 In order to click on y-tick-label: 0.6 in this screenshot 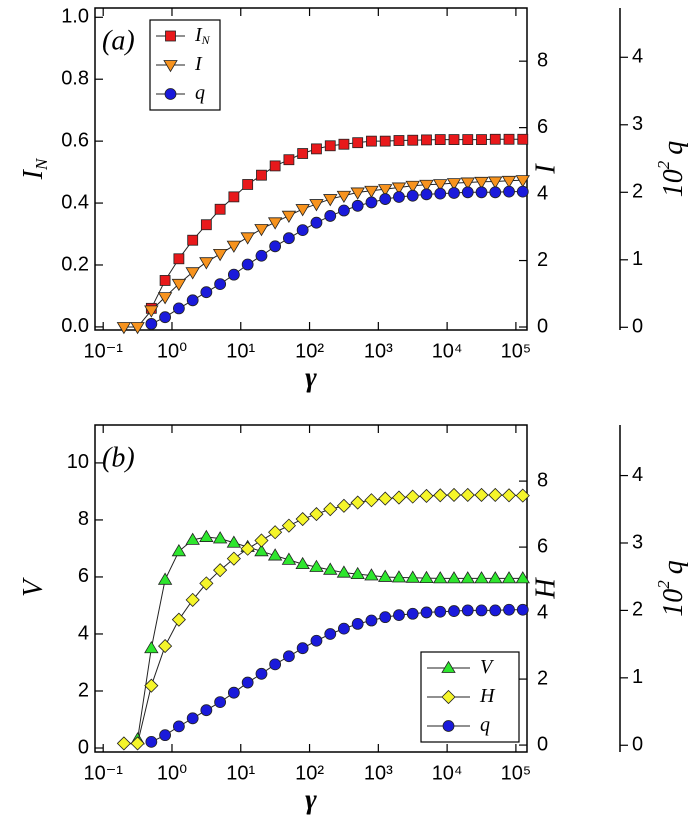, I will do `click(75, 140)`.